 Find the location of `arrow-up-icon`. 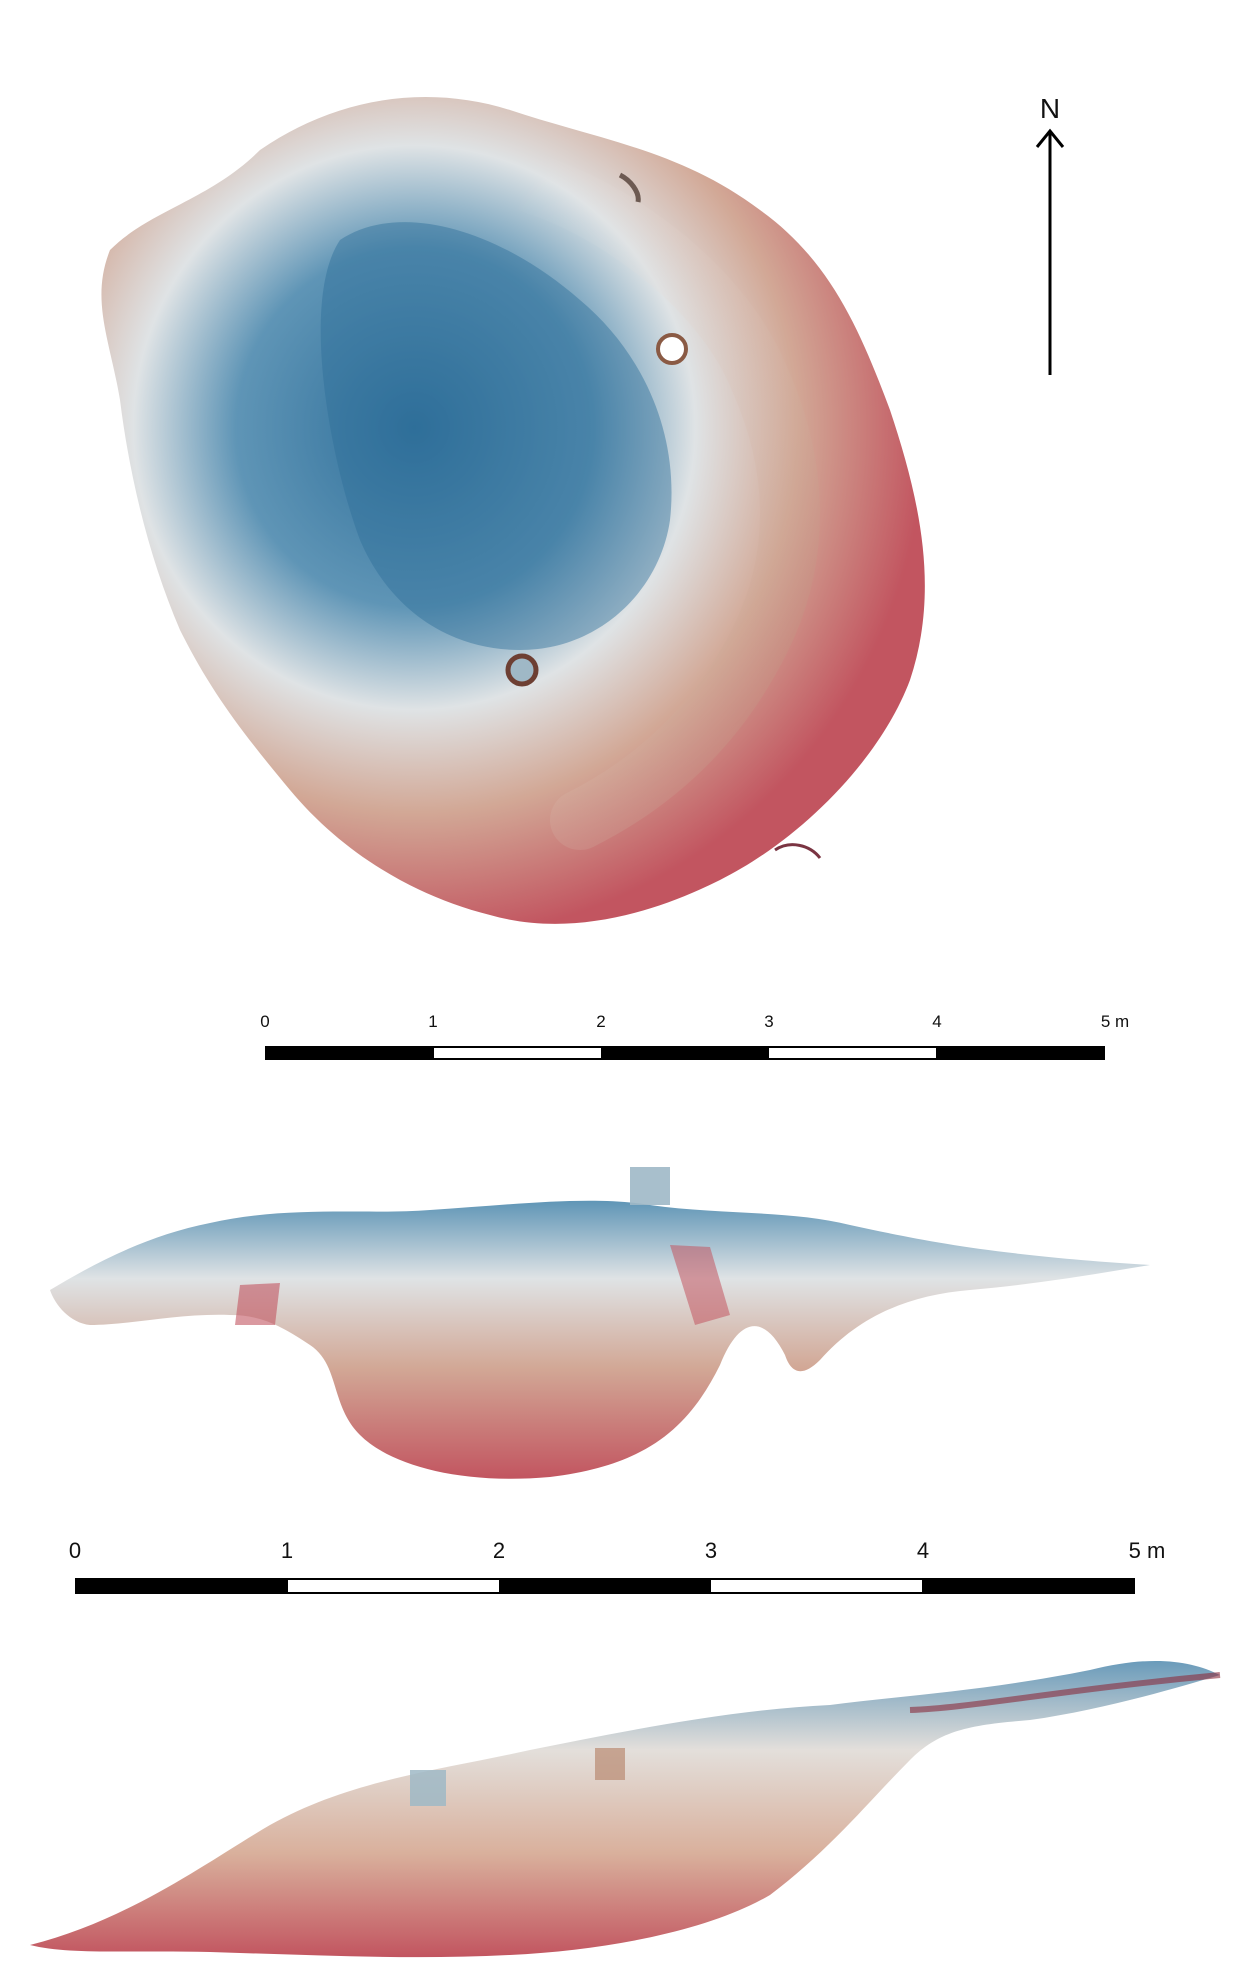

arrow-up-icon is located at coordinates (1050, 251).